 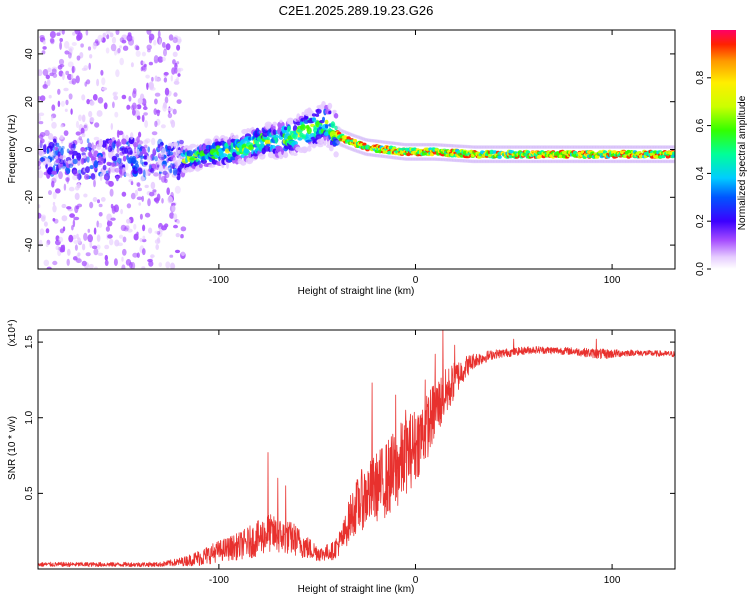 What do you see at coordinates (29, 149) in the screenshot?
I see `spectrogram-y-tick-label: 0` at bounding box center [29, 149].